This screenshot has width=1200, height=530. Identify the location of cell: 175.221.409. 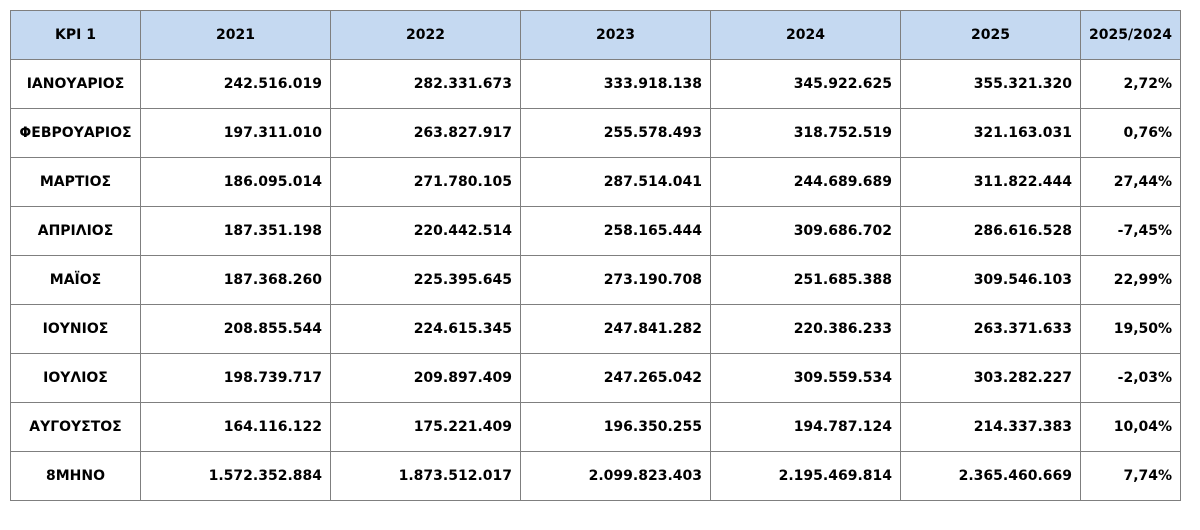
(425, 427).